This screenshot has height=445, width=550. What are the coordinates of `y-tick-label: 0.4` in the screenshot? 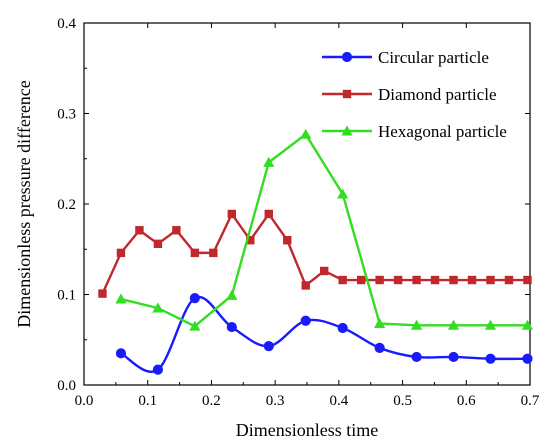 It's located at (66, 24).